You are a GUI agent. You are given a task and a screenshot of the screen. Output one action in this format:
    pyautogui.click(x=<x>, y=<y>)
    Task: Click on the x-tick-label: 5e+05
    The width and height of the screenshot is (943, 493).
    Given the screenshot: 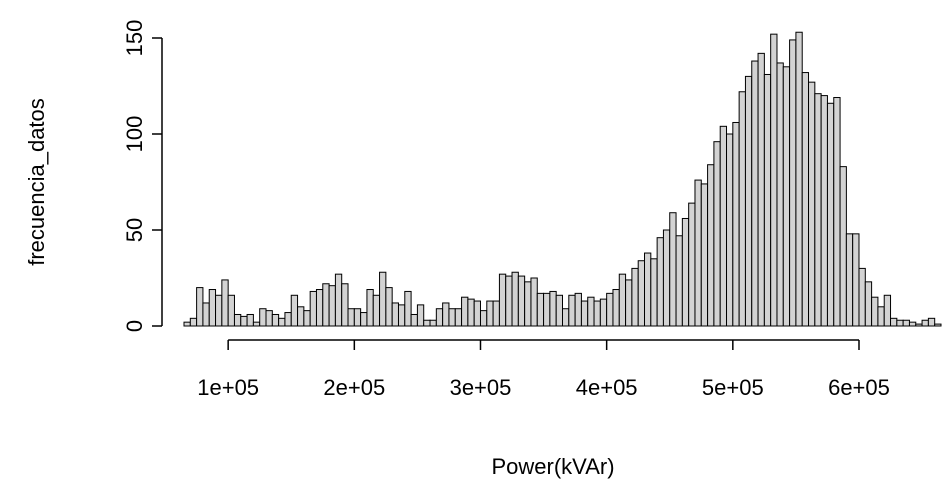 What is the action you would take?
    pyautogui.click(x=733, y=387)
    